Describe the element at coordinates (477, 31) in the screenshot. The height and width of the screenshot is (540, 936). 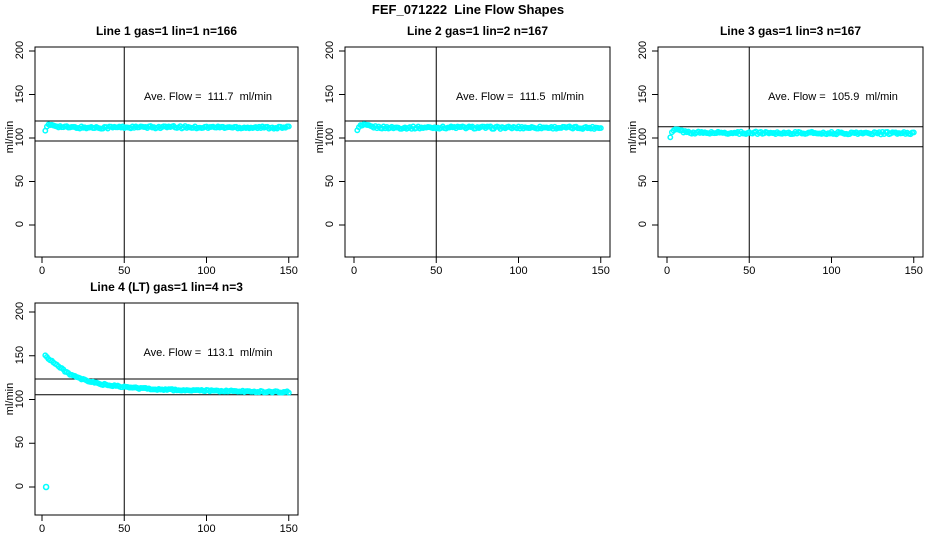
I see `panel-title: Line 2 gas=1 lin=2 n=167` at that location.